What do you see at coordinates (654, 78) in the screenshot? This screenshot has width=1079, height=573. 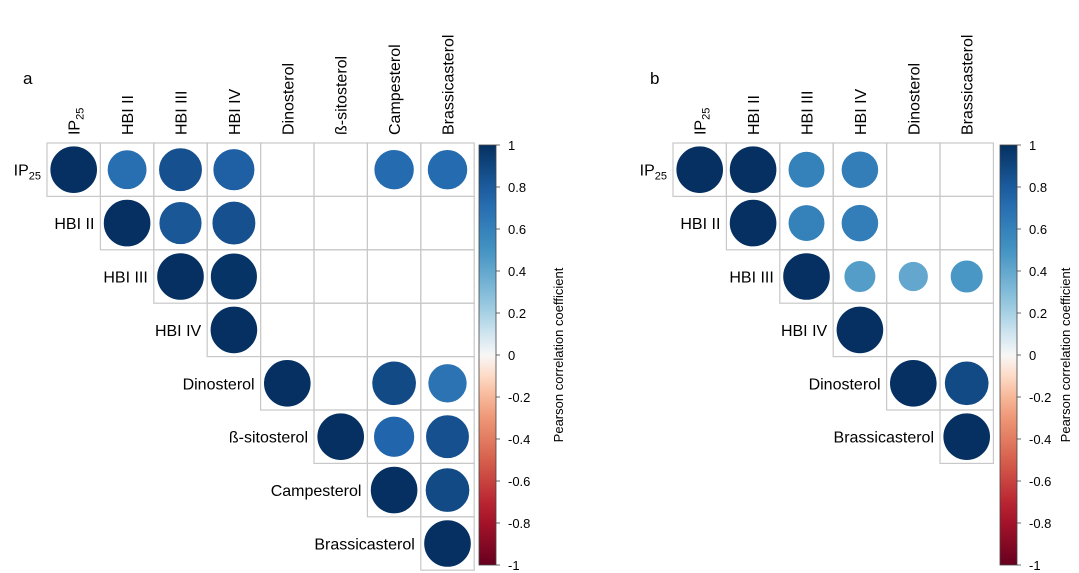 I see `panel-label: b` at bounding box center [654, 78].